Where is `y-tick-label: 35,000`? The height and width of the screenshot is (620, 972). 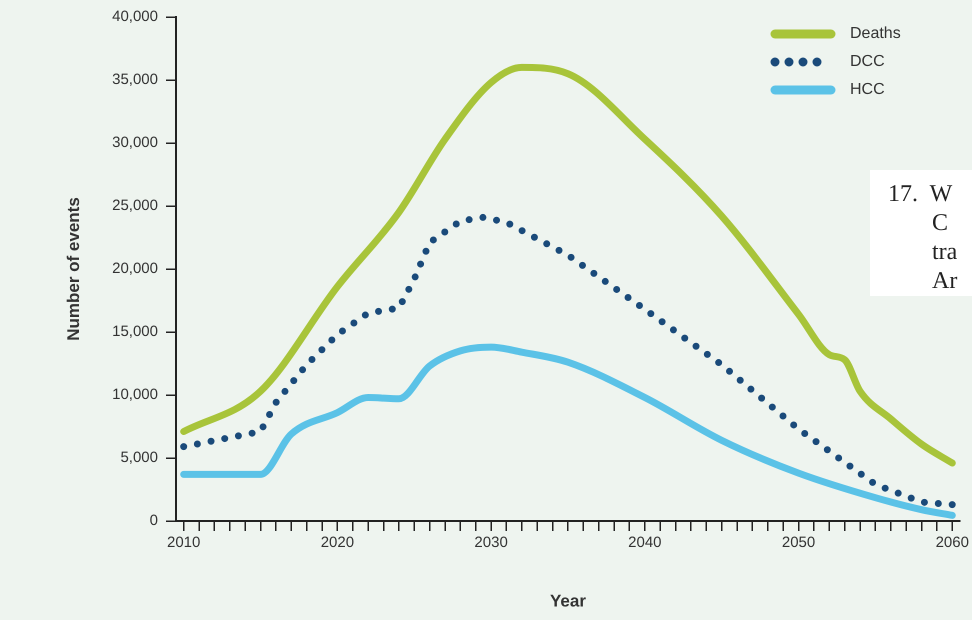
y-tick-label: 35,000 is located at coordinates (135, 79).